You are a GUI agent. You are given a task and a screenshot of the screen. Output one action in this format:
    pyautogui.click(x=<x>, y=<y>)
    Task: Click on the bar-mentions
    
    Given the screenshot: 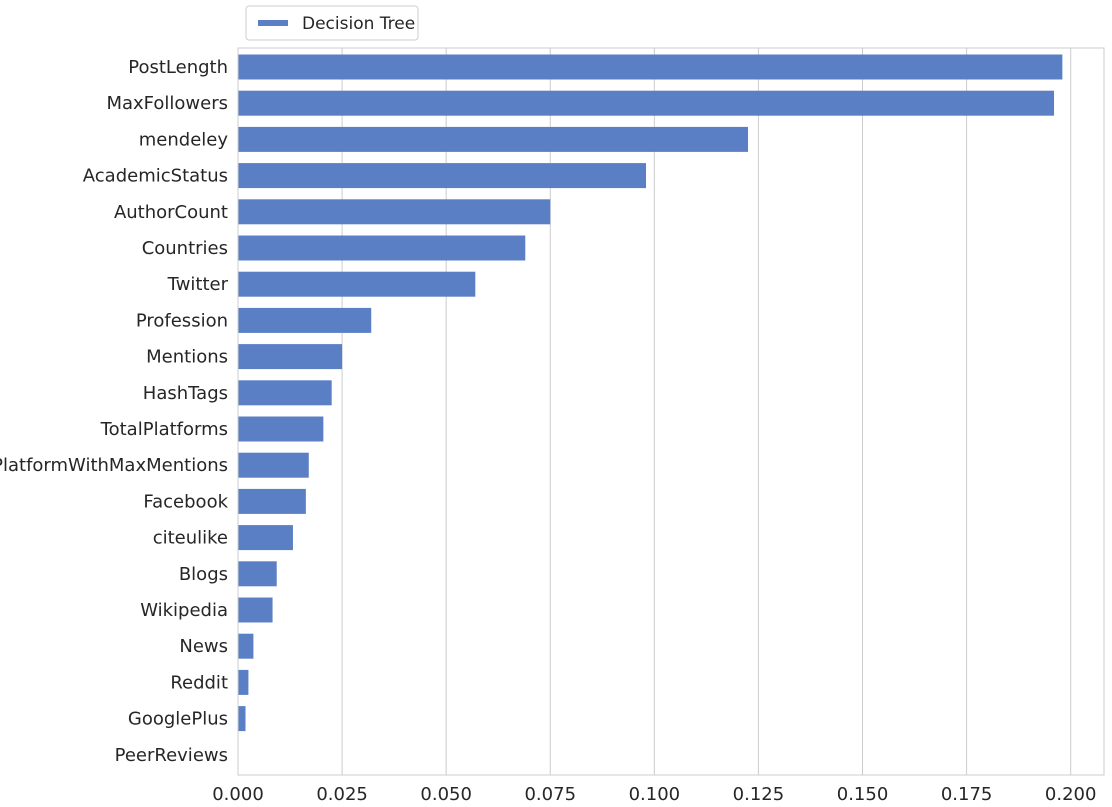 What is the action you would take?
    pyautogui.click(x=290, y=357)
    